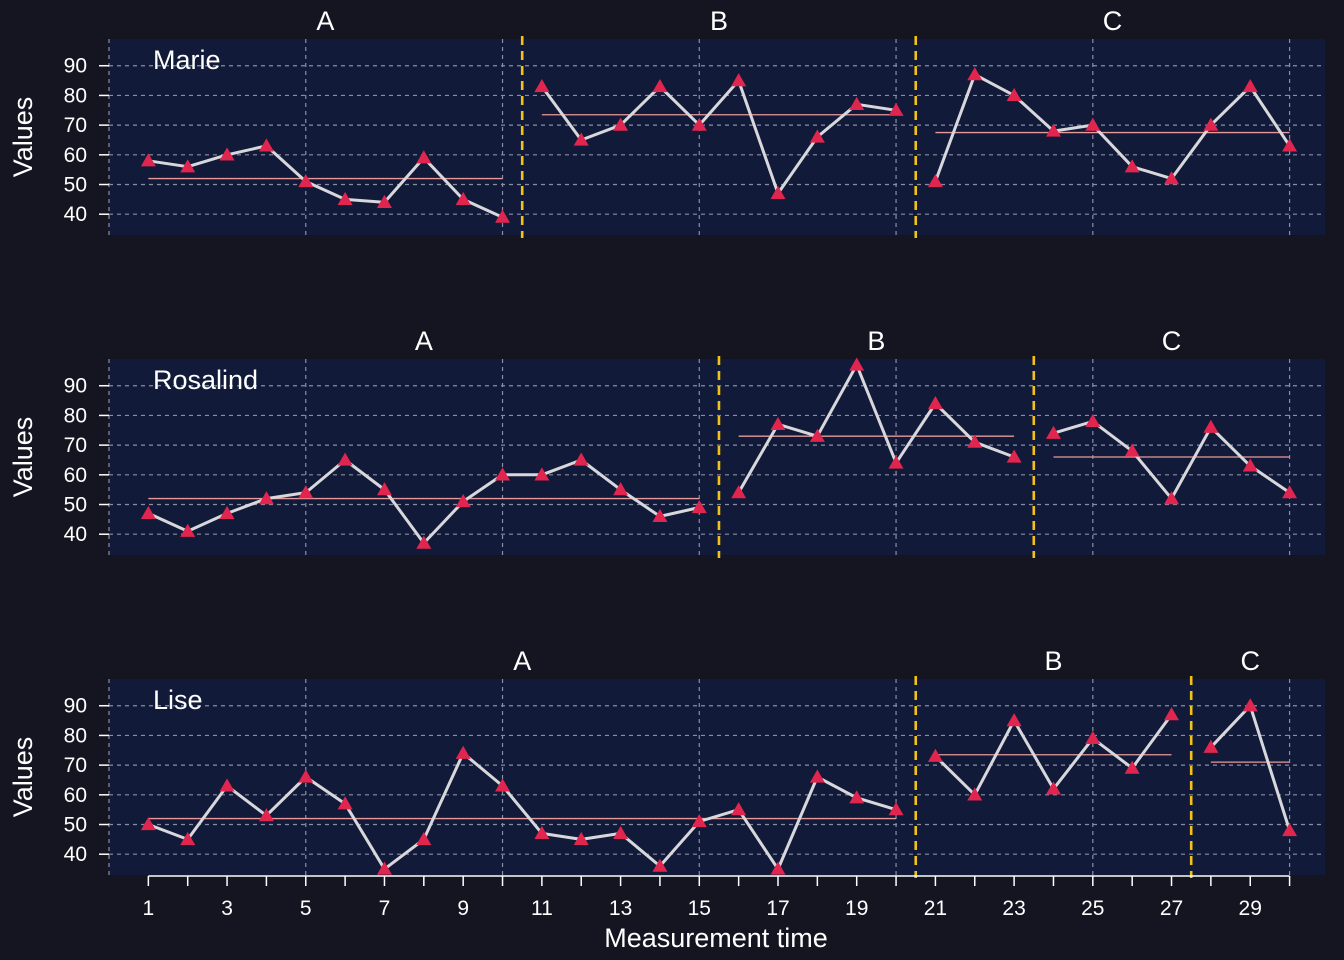 The height and width of the screenshot is (960, 1344). I want to click on x-tick-label: 15, so click(699, 908).